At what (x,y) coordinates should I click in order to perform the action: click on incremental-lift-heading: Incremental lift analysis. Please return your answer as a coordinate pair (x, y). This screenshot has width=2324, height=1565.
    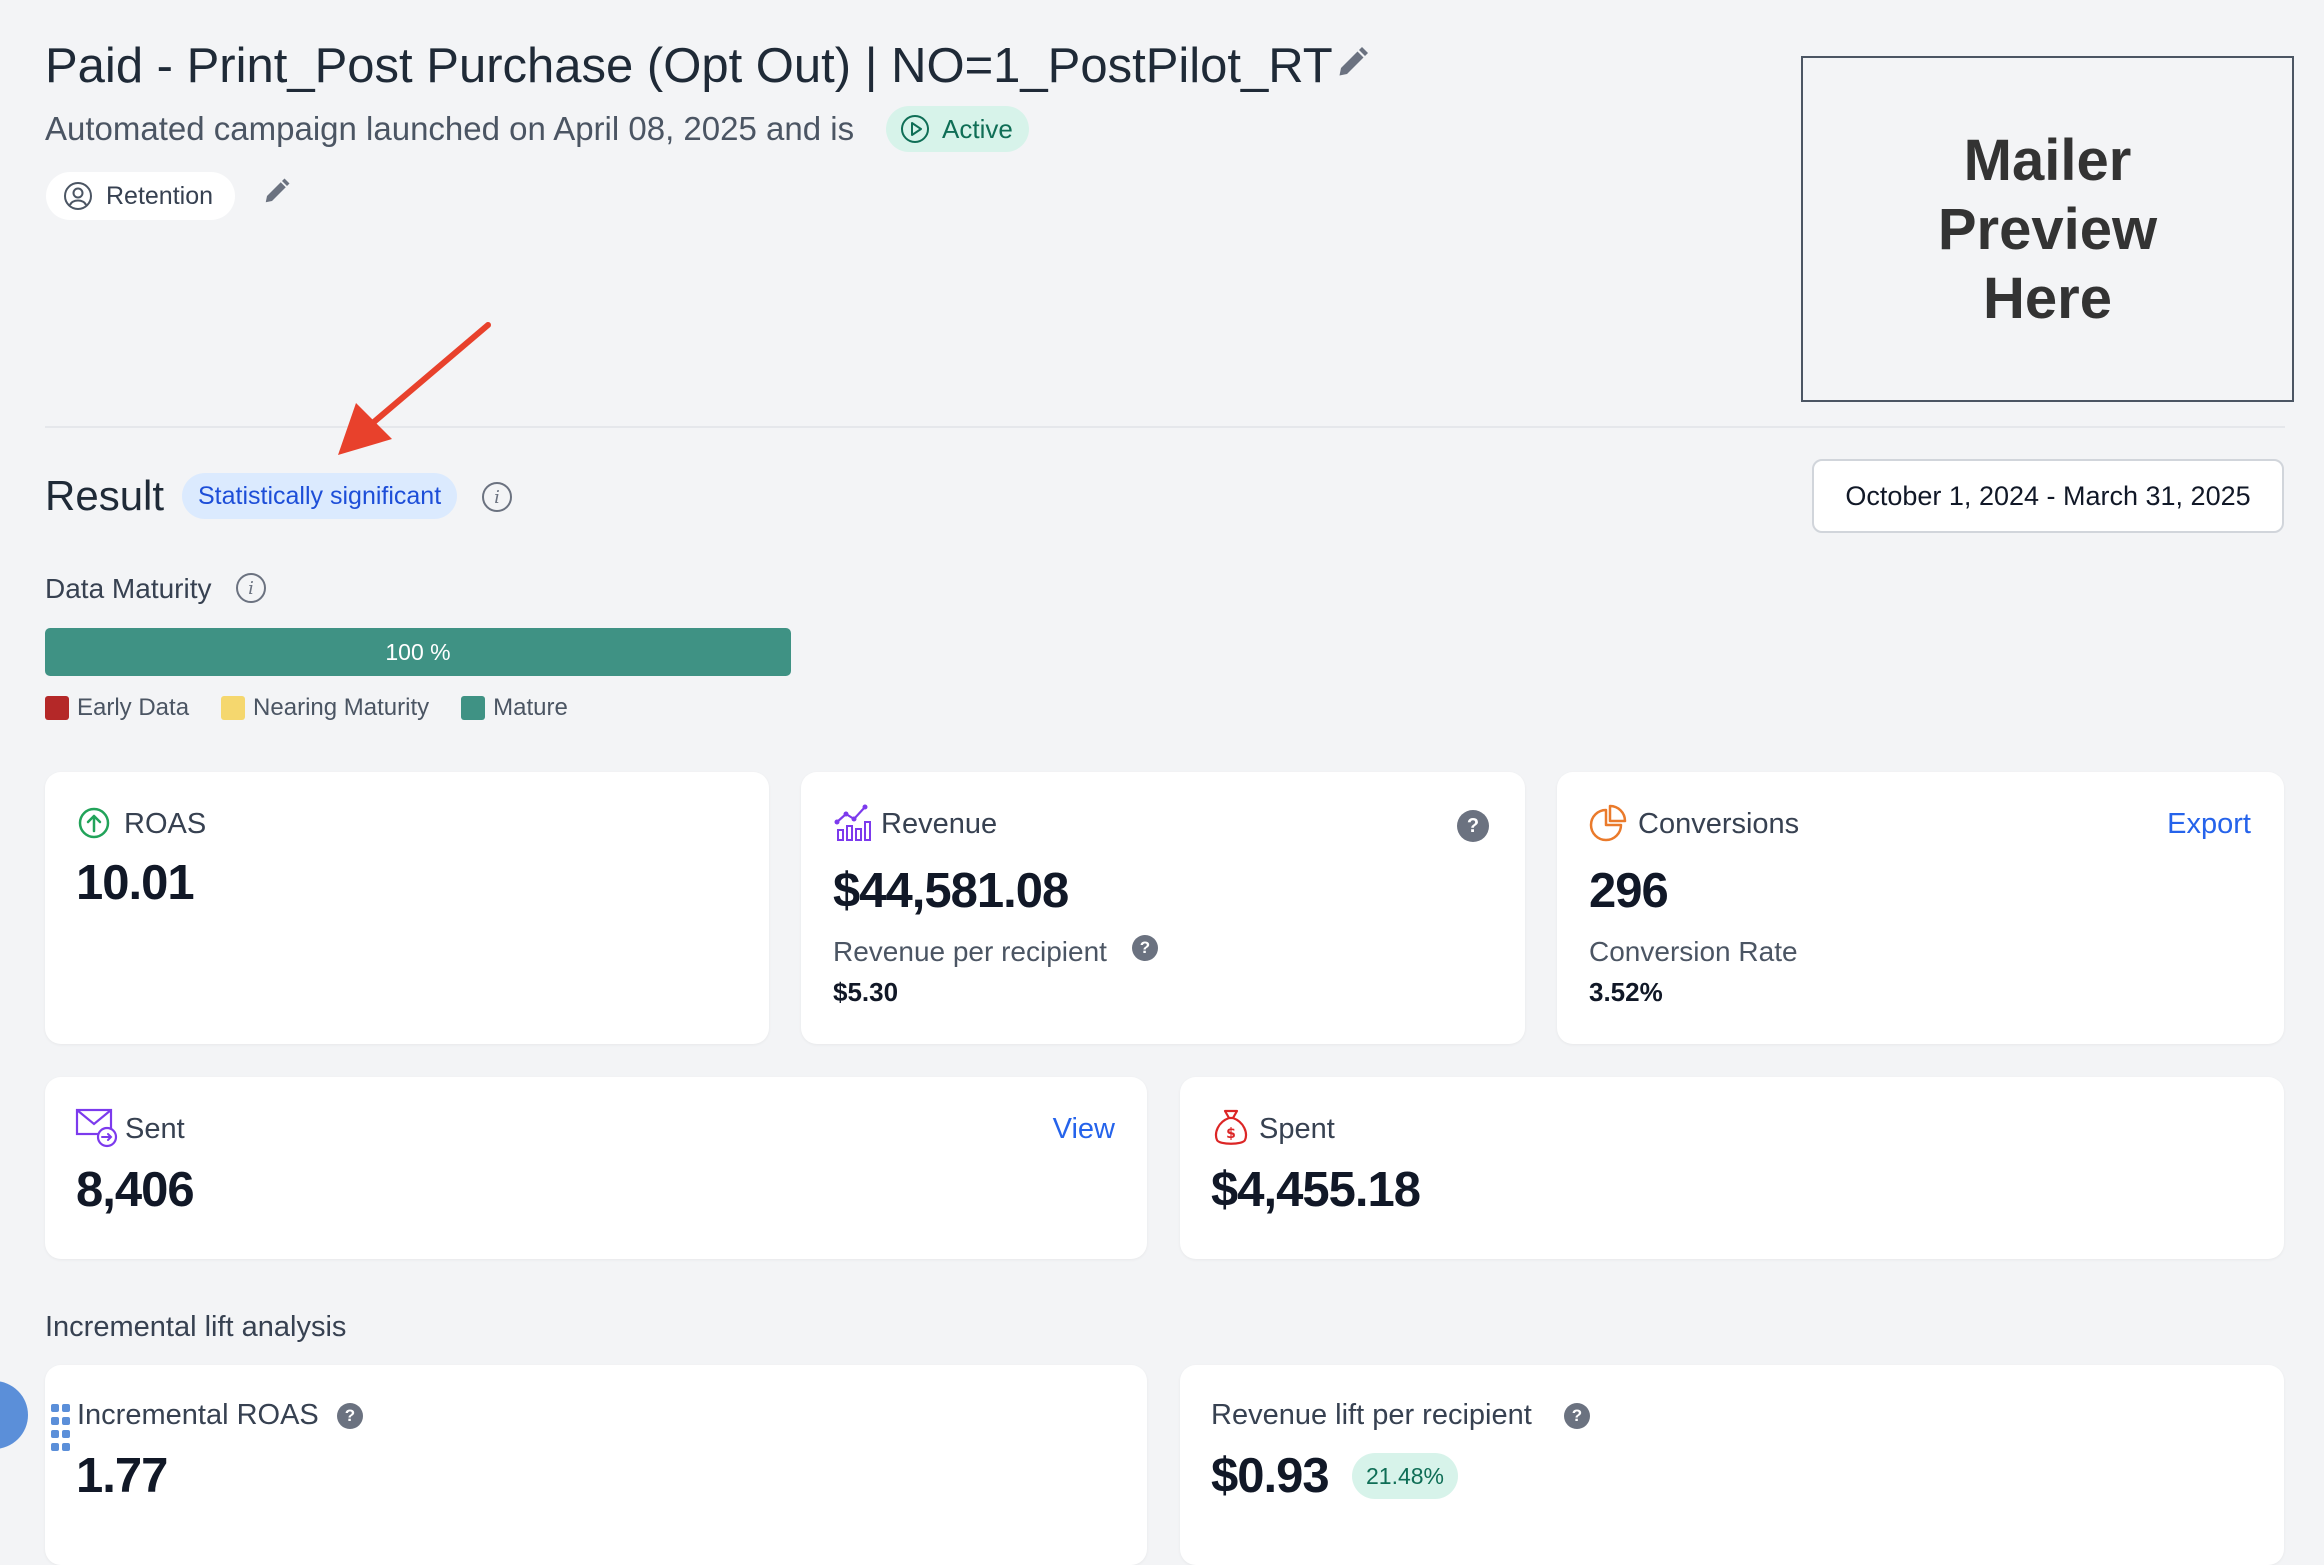
    Looking at the image, I should click on (196, 1327).